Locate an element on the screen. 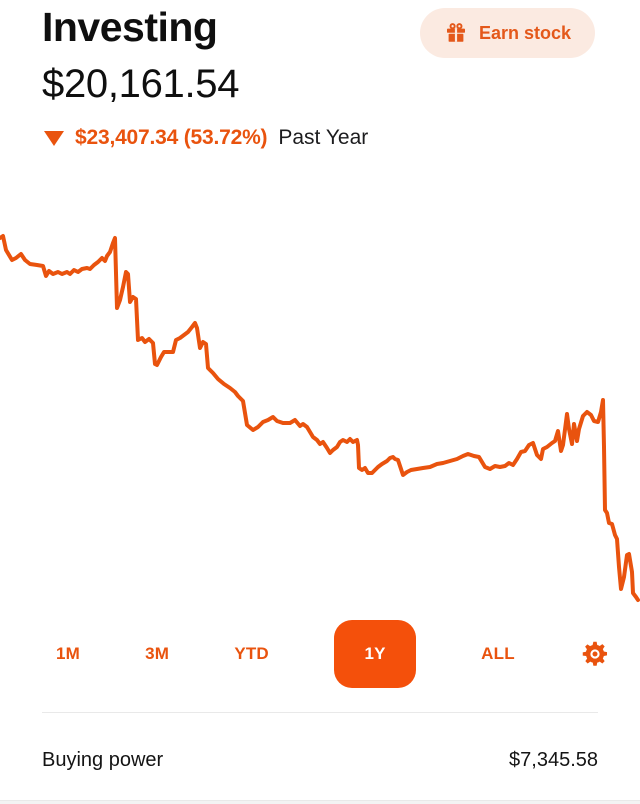  range-1m: 1M is located at coordinates (68, 653).